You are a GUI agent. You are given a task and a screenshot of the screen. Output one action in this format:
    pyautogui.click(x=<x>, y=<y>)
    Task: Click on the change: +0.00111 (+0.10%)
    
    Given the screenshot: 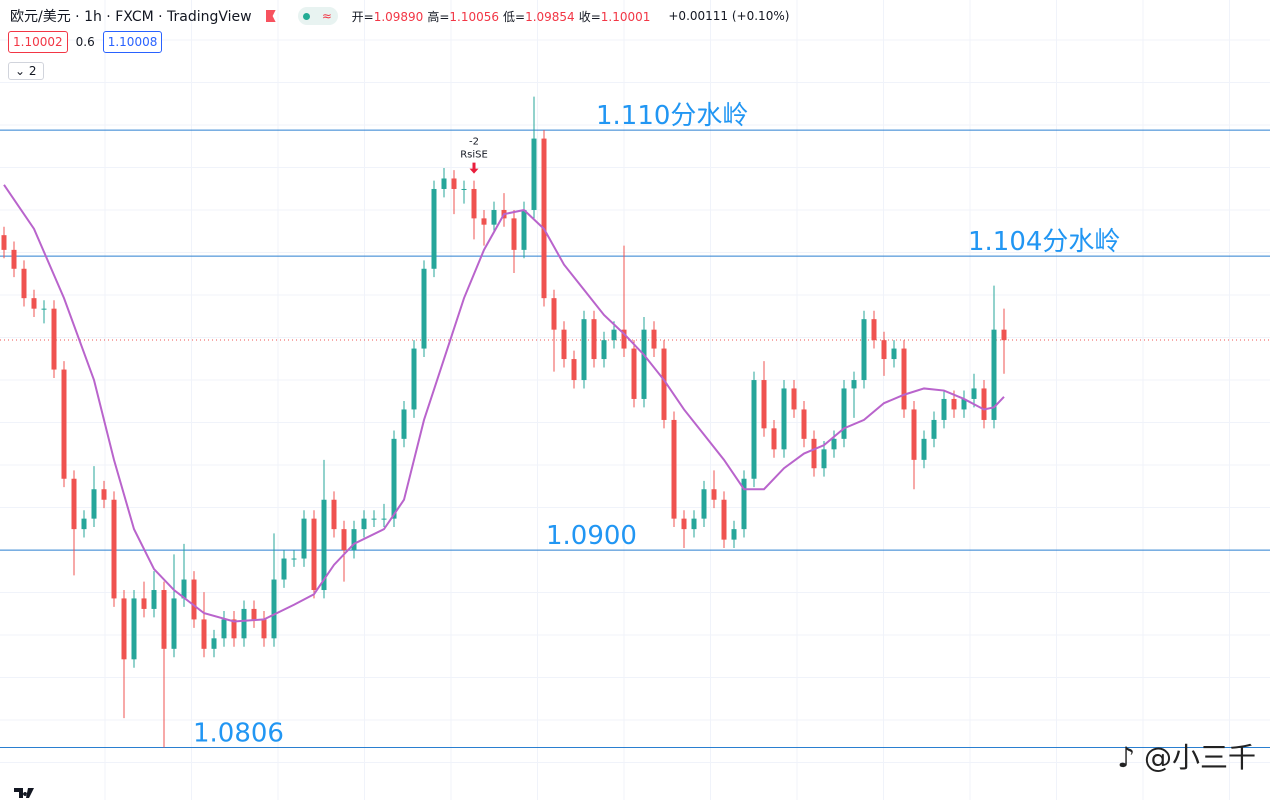 What is the action you would take?
    pyautogui.click(x=729, y=16)
    